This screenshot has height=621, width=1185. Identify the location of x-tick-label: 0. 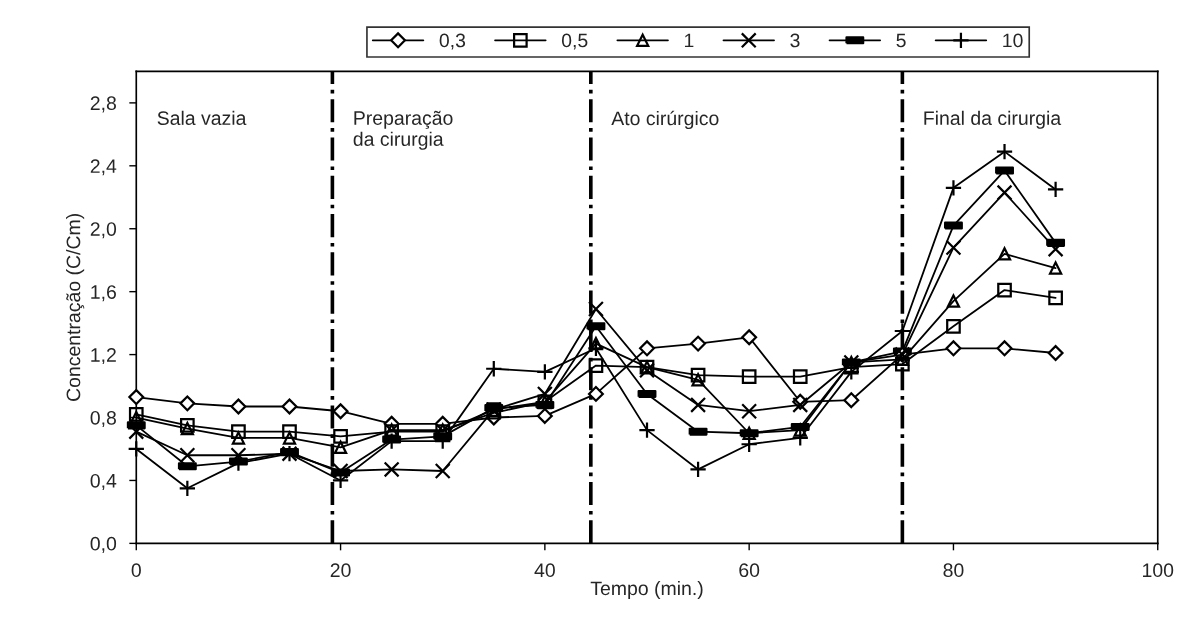
(136, 570).